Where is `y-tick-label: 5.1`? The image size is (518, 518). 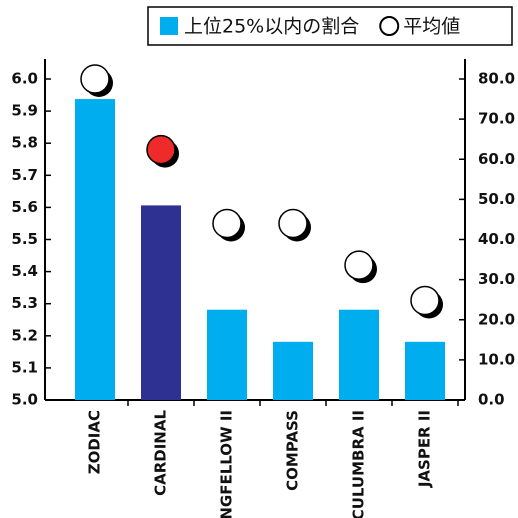
y-tick-label: 5.1 is located at coordinates (24, 367).